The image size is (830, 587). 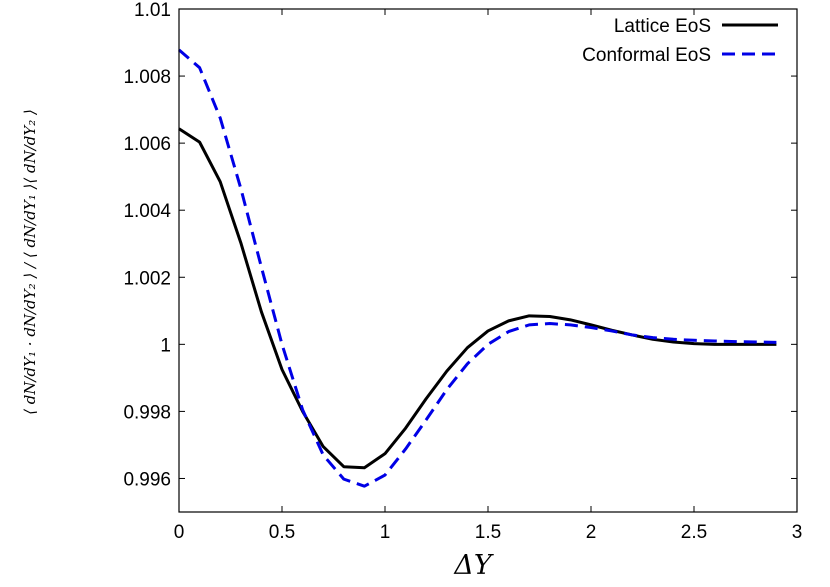 What do you see at coordinates (694, 532) in the screenshot?
I see `x-tick-label: 2.5` at bounding box center [694, 532].